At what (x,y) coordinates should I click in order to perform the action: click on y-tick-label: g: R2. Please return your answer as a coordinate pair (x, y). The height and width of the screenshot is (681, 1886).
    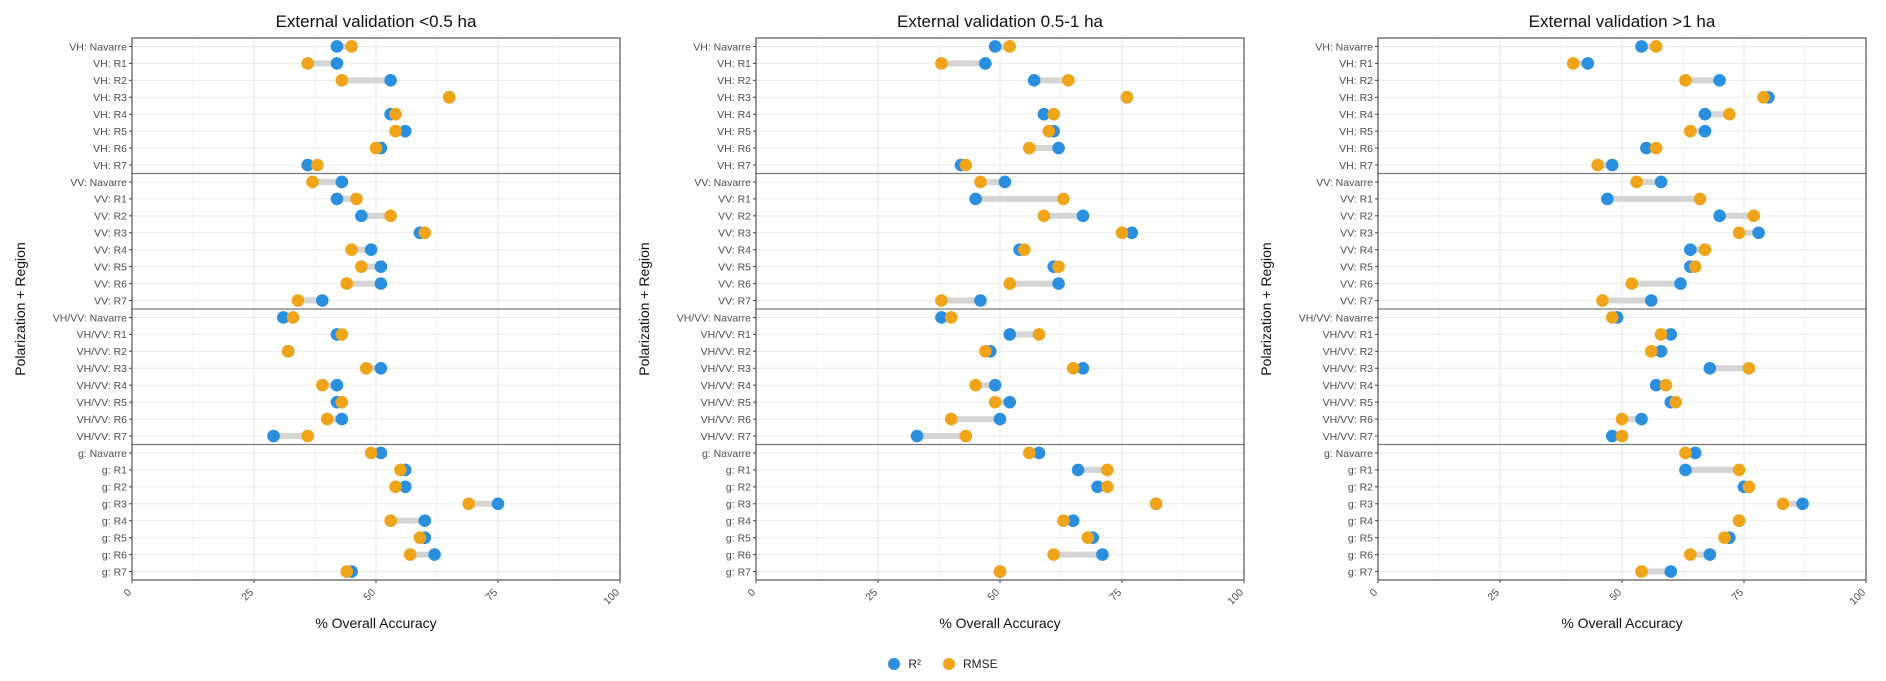
    Looking at the image, I should click on (738, 488).